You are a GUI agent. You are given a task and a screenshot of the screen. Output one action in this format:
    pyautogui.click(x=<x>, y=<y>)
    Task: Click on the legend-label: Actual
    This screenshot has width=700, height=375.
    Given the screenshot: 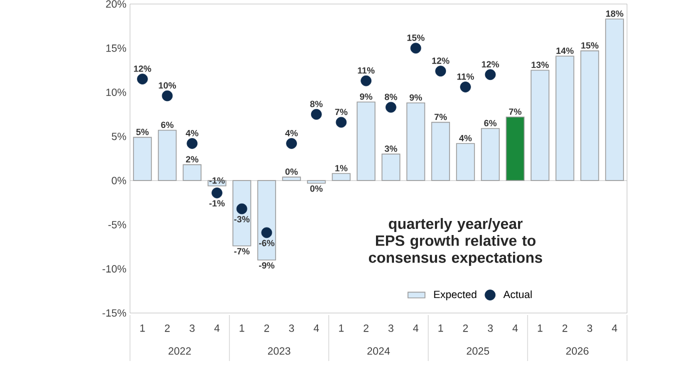 What is the action you would take?
    pyautogui.click(x=517, y=294)
    